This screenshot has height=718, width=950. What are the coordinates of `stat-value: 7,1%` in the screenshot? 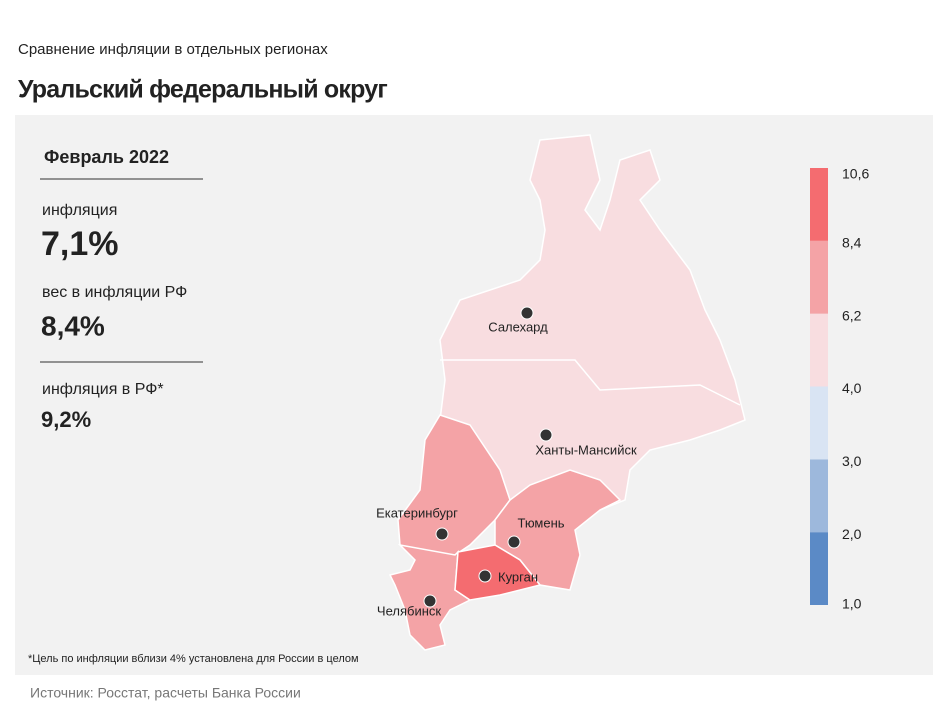 It's located at (80, 244).